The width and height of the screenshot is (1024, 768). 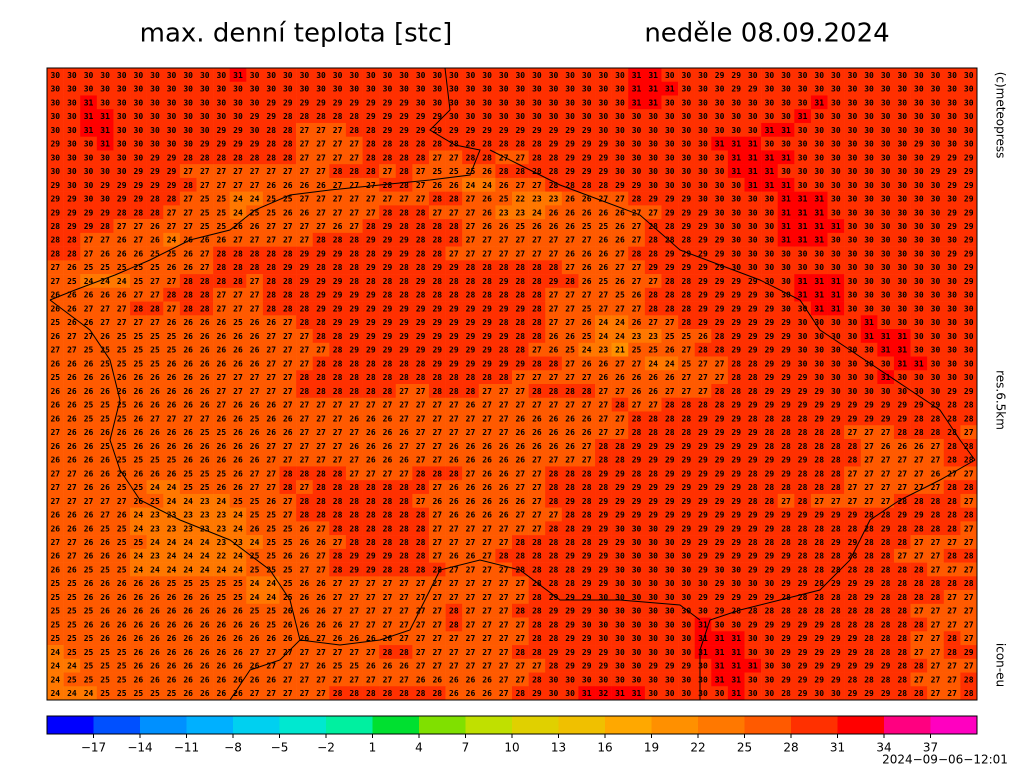 I want to click on cell-value: 23, so click(x=205, y=515).